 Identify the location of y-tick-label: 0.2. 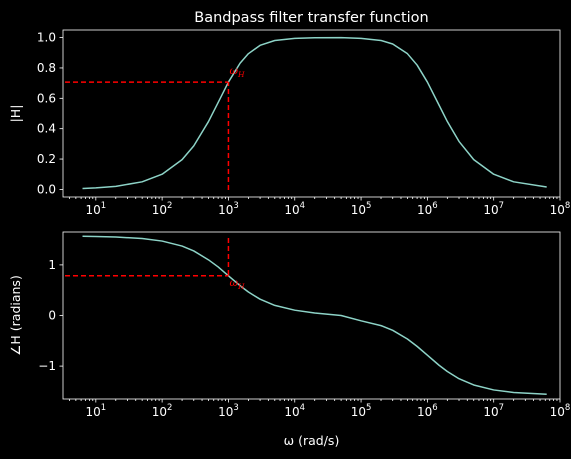
(46, 159).